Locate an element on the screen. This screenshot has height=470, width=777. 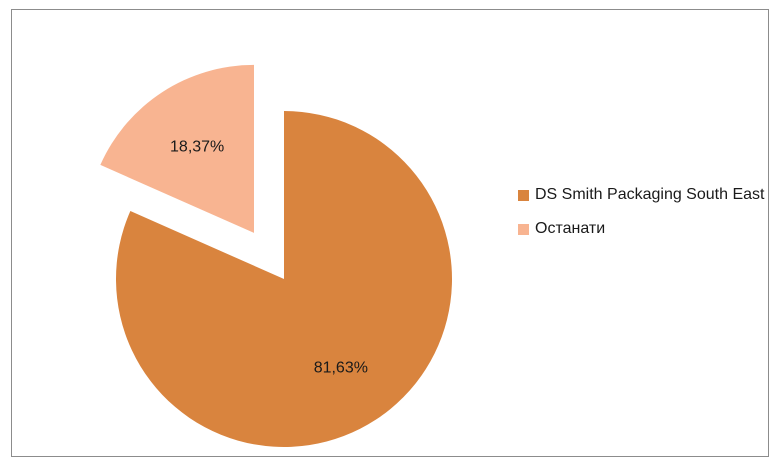
slice-data-label-1: 81,63% is located at coordinates (341, 367).